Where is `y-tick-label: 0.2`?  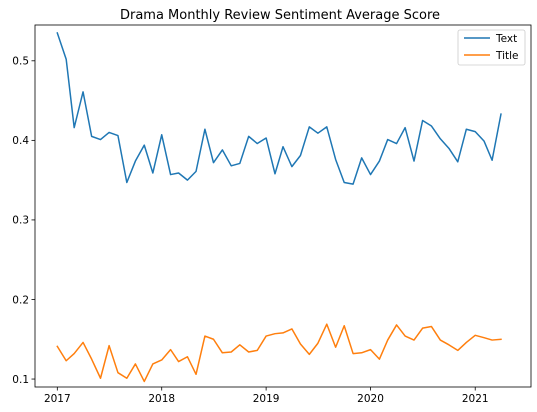
y-tick-label: 0.2 is located at coordinates (20, 300).